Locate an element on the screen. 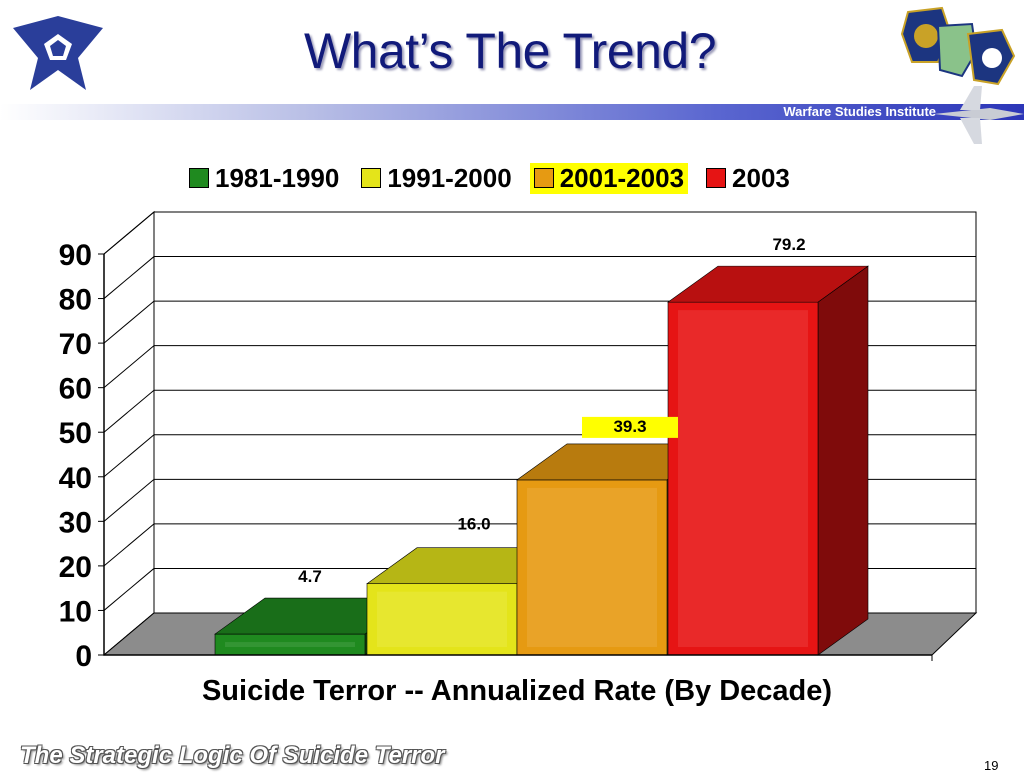 This screenshot has height=779, width=1024. data-label-highlight is located at coordinates (630, 427).